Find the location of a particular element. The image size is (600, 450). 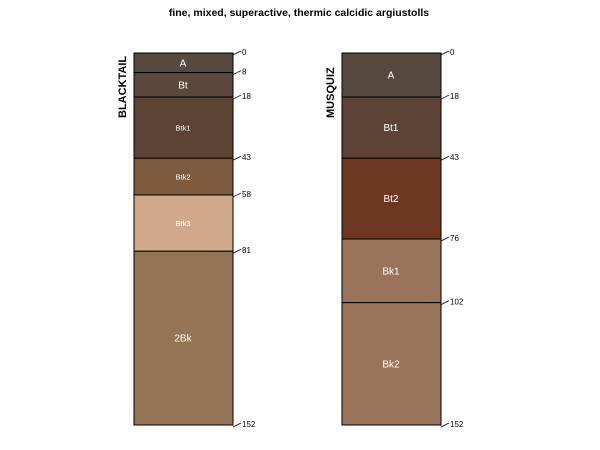

horizon-label: 2Bk is located at coordinates (183, 339).